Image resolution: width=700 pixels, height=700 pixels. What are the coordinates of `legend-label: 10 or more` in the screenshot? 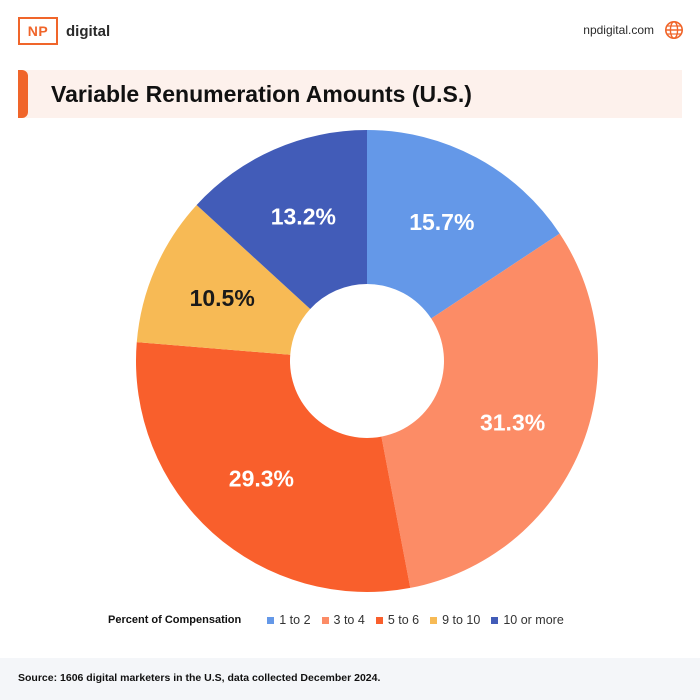 It's located at (533, 620).